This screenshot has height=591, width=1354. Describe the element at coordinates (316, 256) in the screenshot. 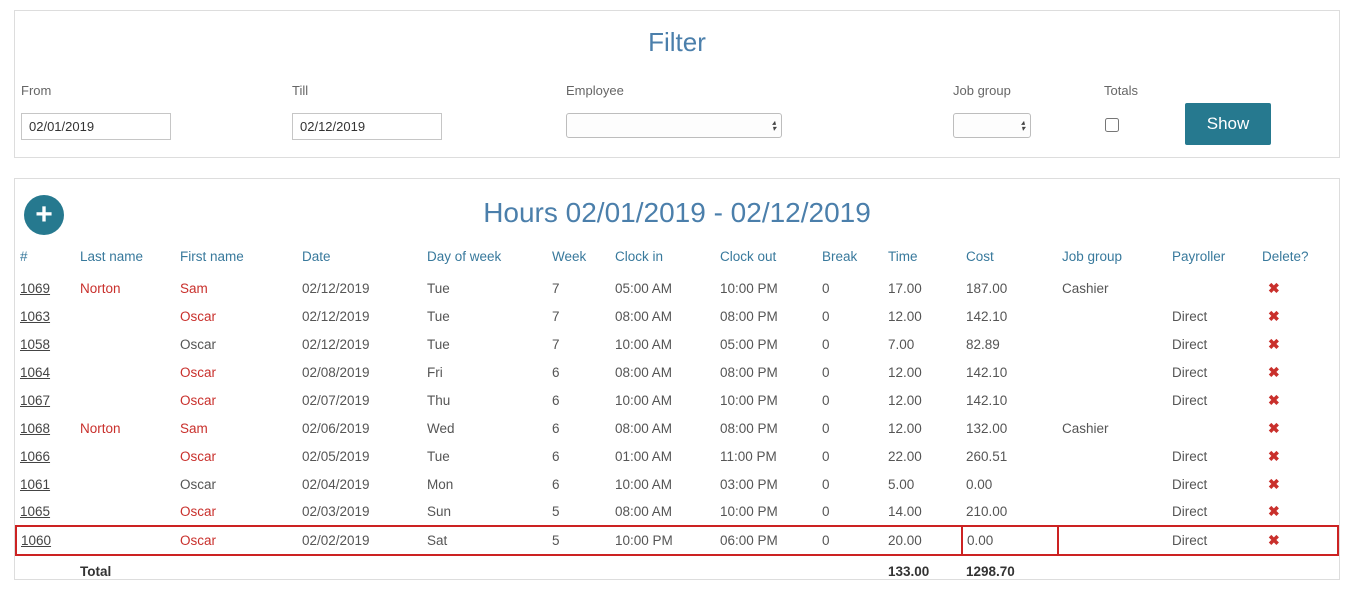

I see `column-header-date: Date` at that location.